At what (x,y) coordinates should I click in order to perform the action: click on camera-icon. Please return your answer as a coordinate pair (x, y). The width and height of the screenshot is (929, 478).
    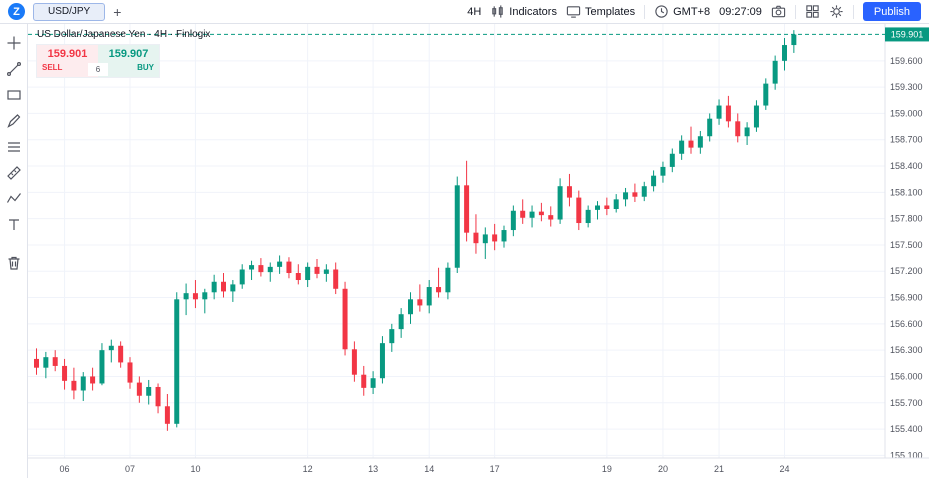
    Looking at the image, I should click on (778, 11).